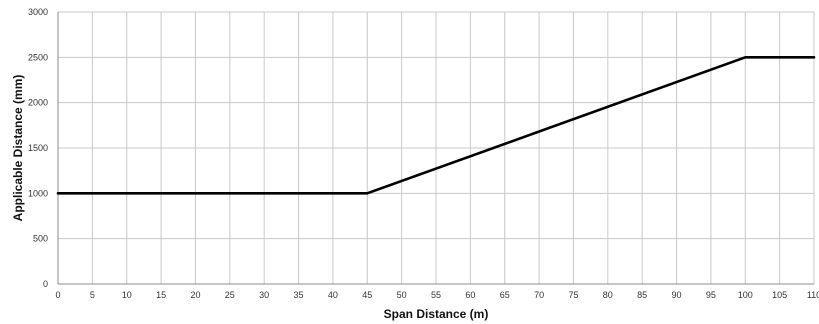 The image size is (819, 324). Describe the element at coordinates (40, 239) in the screenshot. I see `y-tick-label: 500` at that location.